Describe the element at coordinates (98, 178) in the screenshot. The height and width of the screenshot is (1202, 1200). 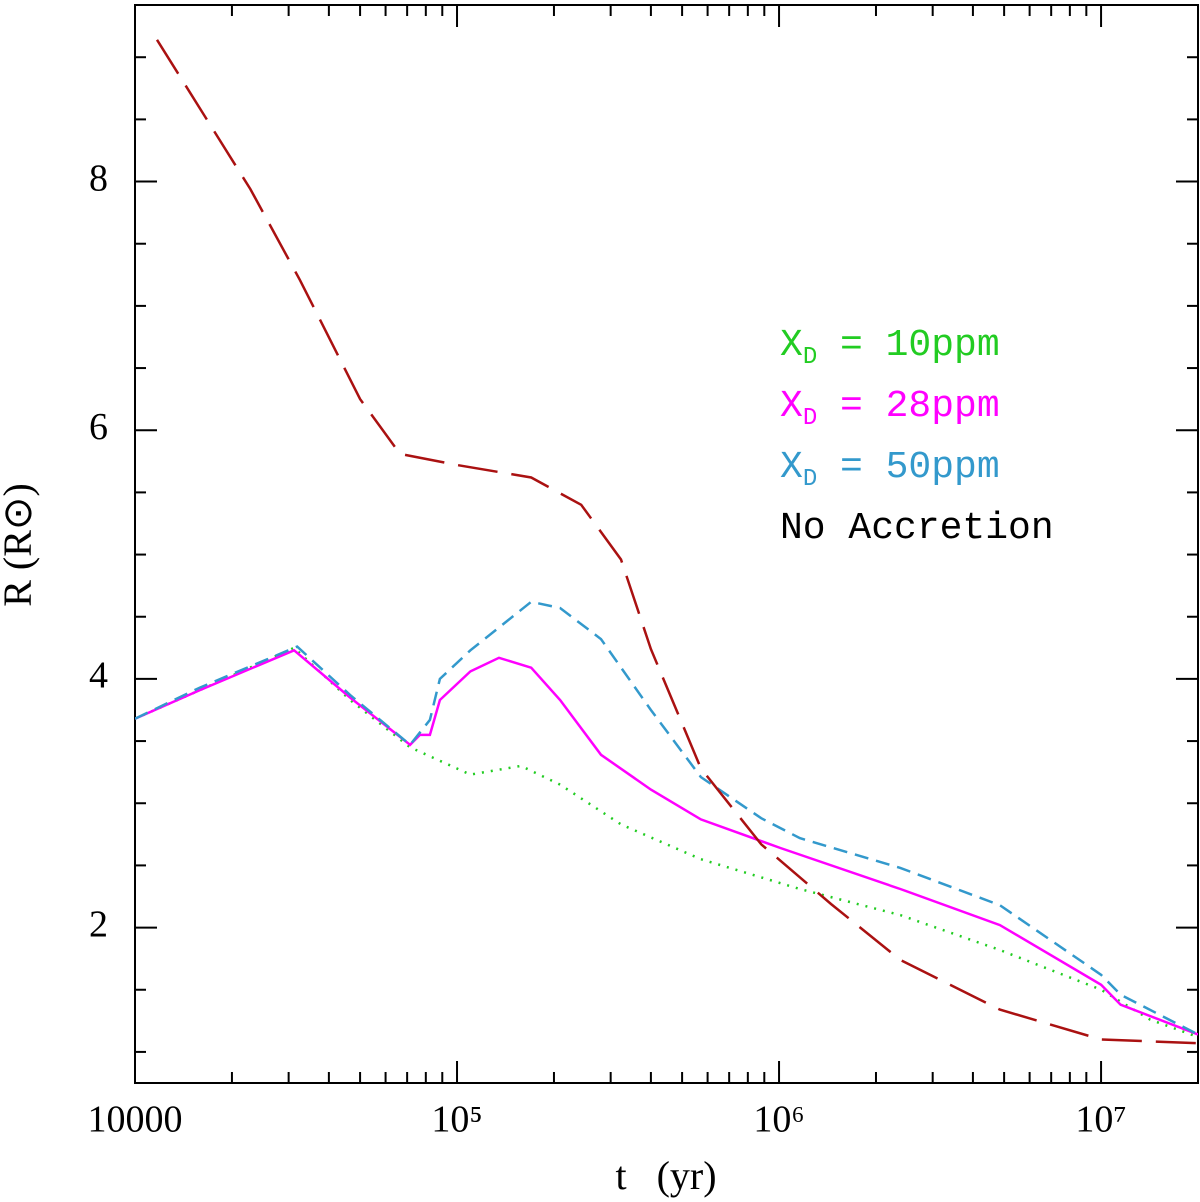
I see `y-tick-label: 8` at that location.